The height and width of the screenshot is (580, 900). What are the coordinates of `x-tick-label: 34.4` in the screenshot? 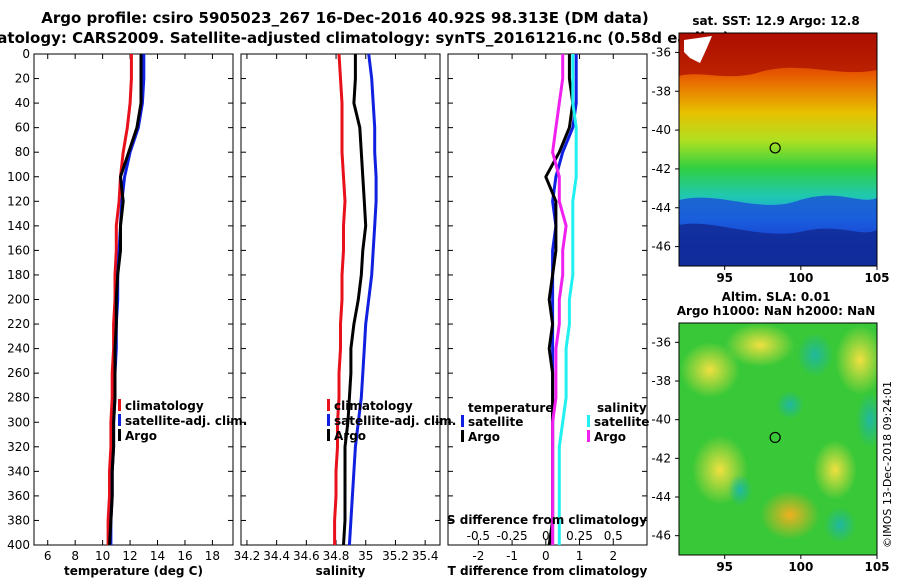 It's located at (276, 556).